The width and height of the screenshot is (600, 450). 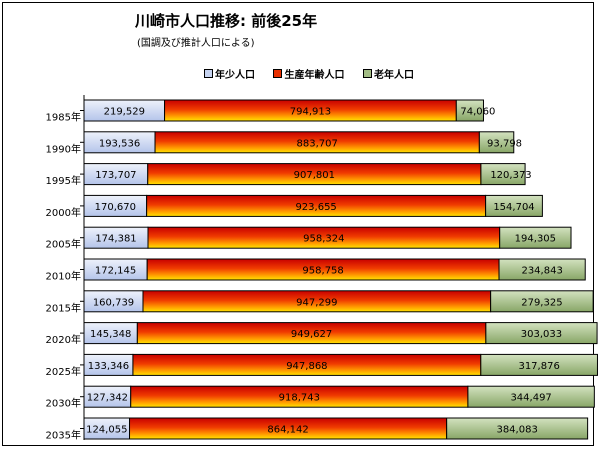 I want to click on label-youth: 174,381, so click(x=115, y=239).